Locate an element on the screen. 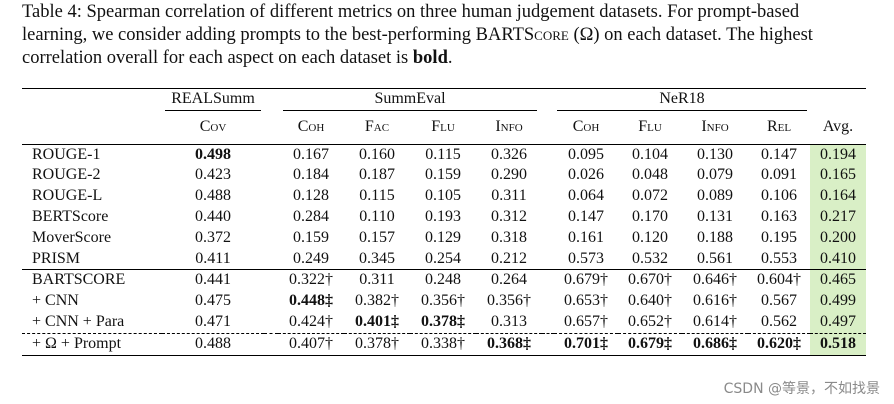 The image size is (894, 404). table-cell: 0.129 is located at coordinates (443, 237).